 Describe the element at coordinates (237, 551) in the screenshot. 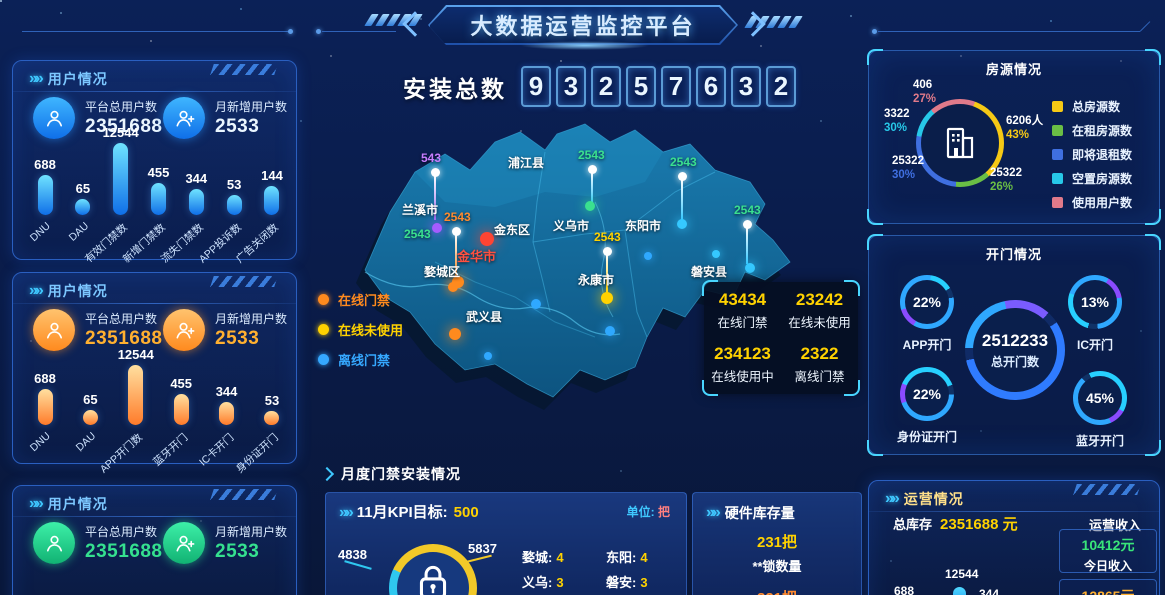

I see `stat-value: 2533` at that location.